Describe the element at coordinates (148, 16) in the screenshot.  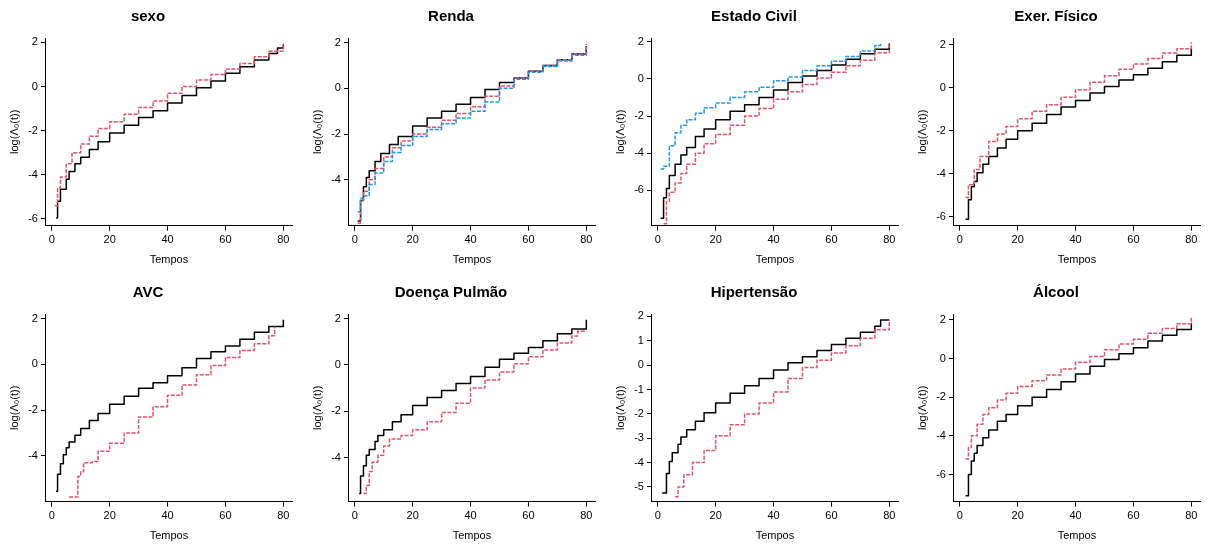
I see `chart-title: sexo` at that location.